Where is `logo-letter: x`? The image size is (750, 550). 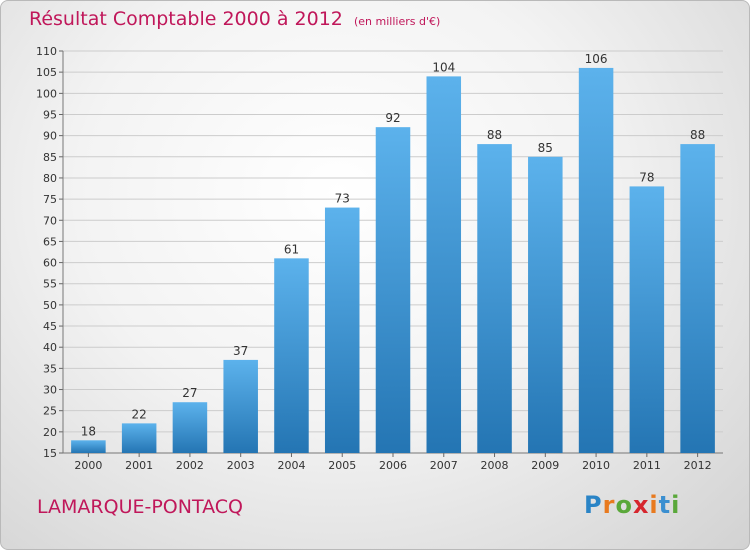 logo-letter: x is located at coordinates (641, 505).